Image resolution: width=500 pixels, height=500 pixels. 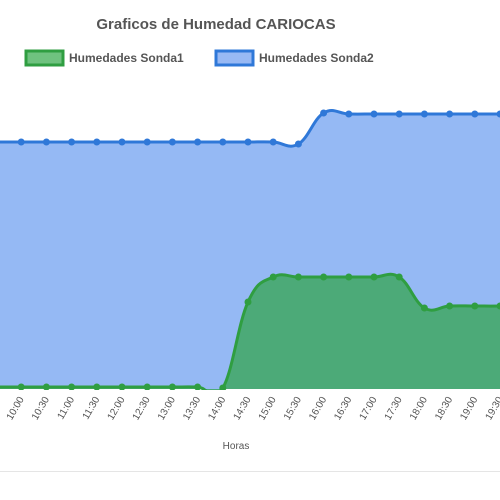 What do you see at coordinates (293, 409) in the screenshot?
I see `x-tick-label: 15:30` at bounding box center [293, 409].